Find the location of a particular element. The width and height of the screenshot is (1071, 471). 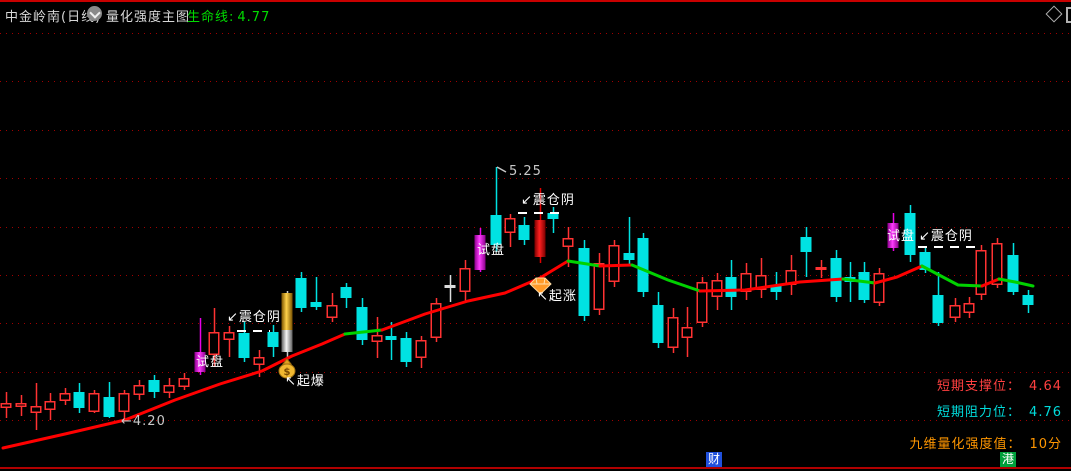

badge-cai: 财 is located at coordinates (714, 459).